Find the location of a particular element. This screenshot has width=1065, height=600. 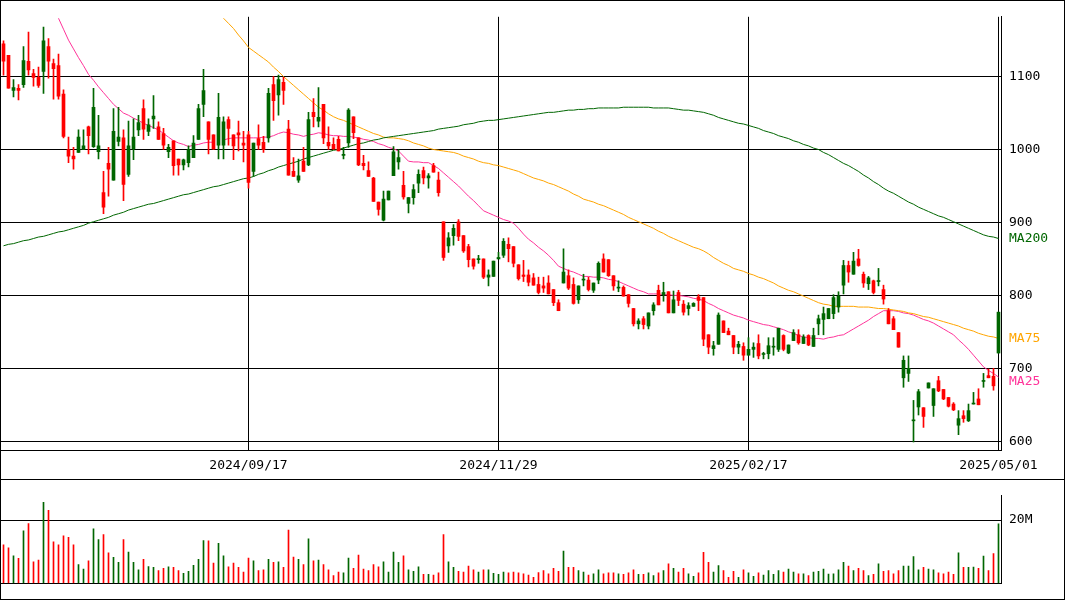

series-label: MA200 is located at coordinates (1029, 237).